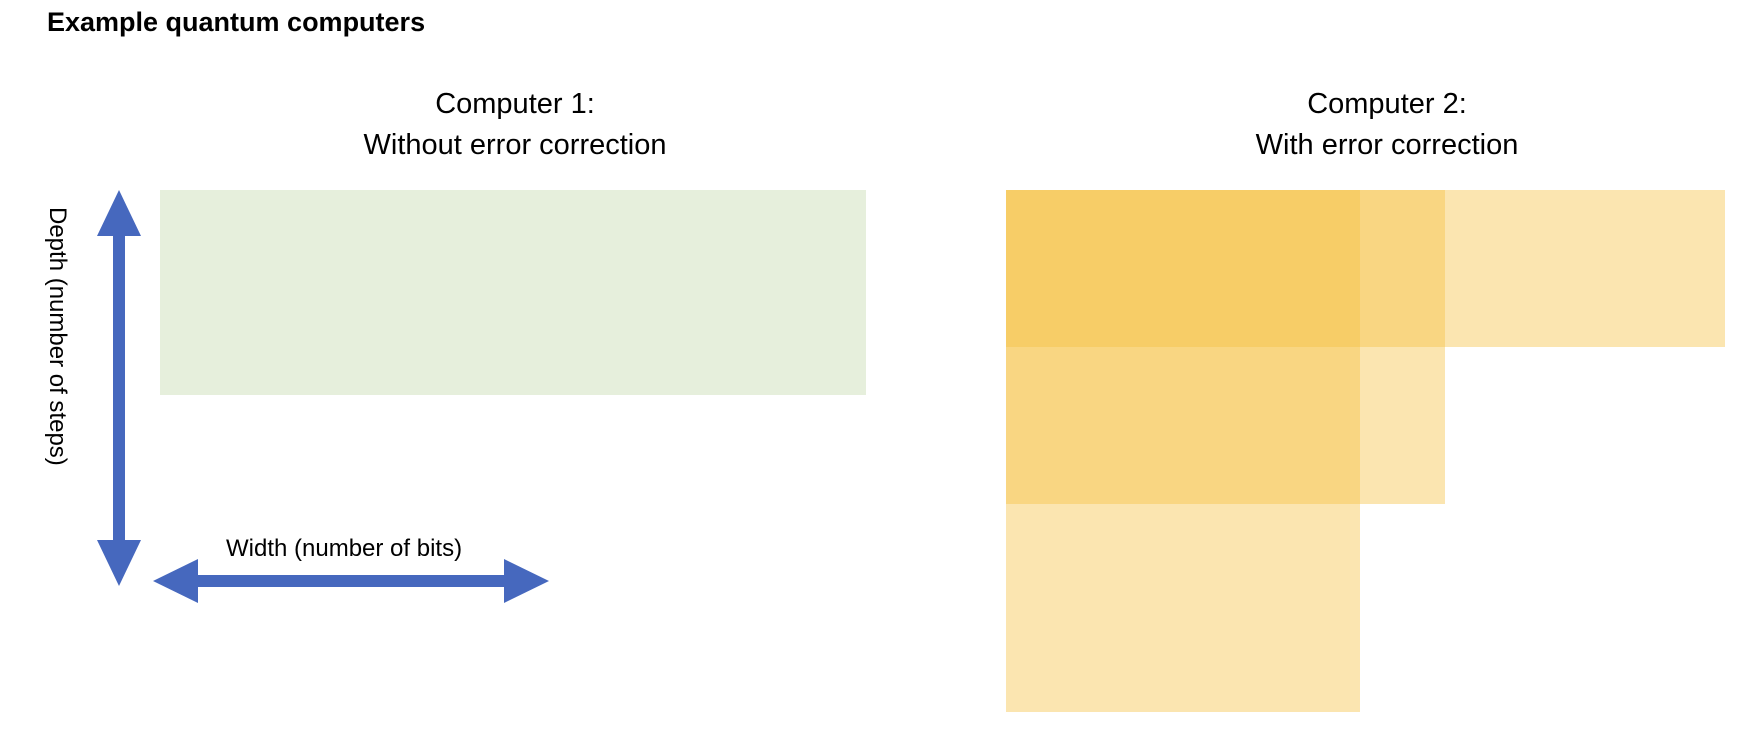 The height and width of the screenshot is (748, 1737). What do you see at coordinates (1387, 104) in the screenshot?
I see `computer-2-heading-line-1: Computer 2:` at bounding box center [1387, 104].